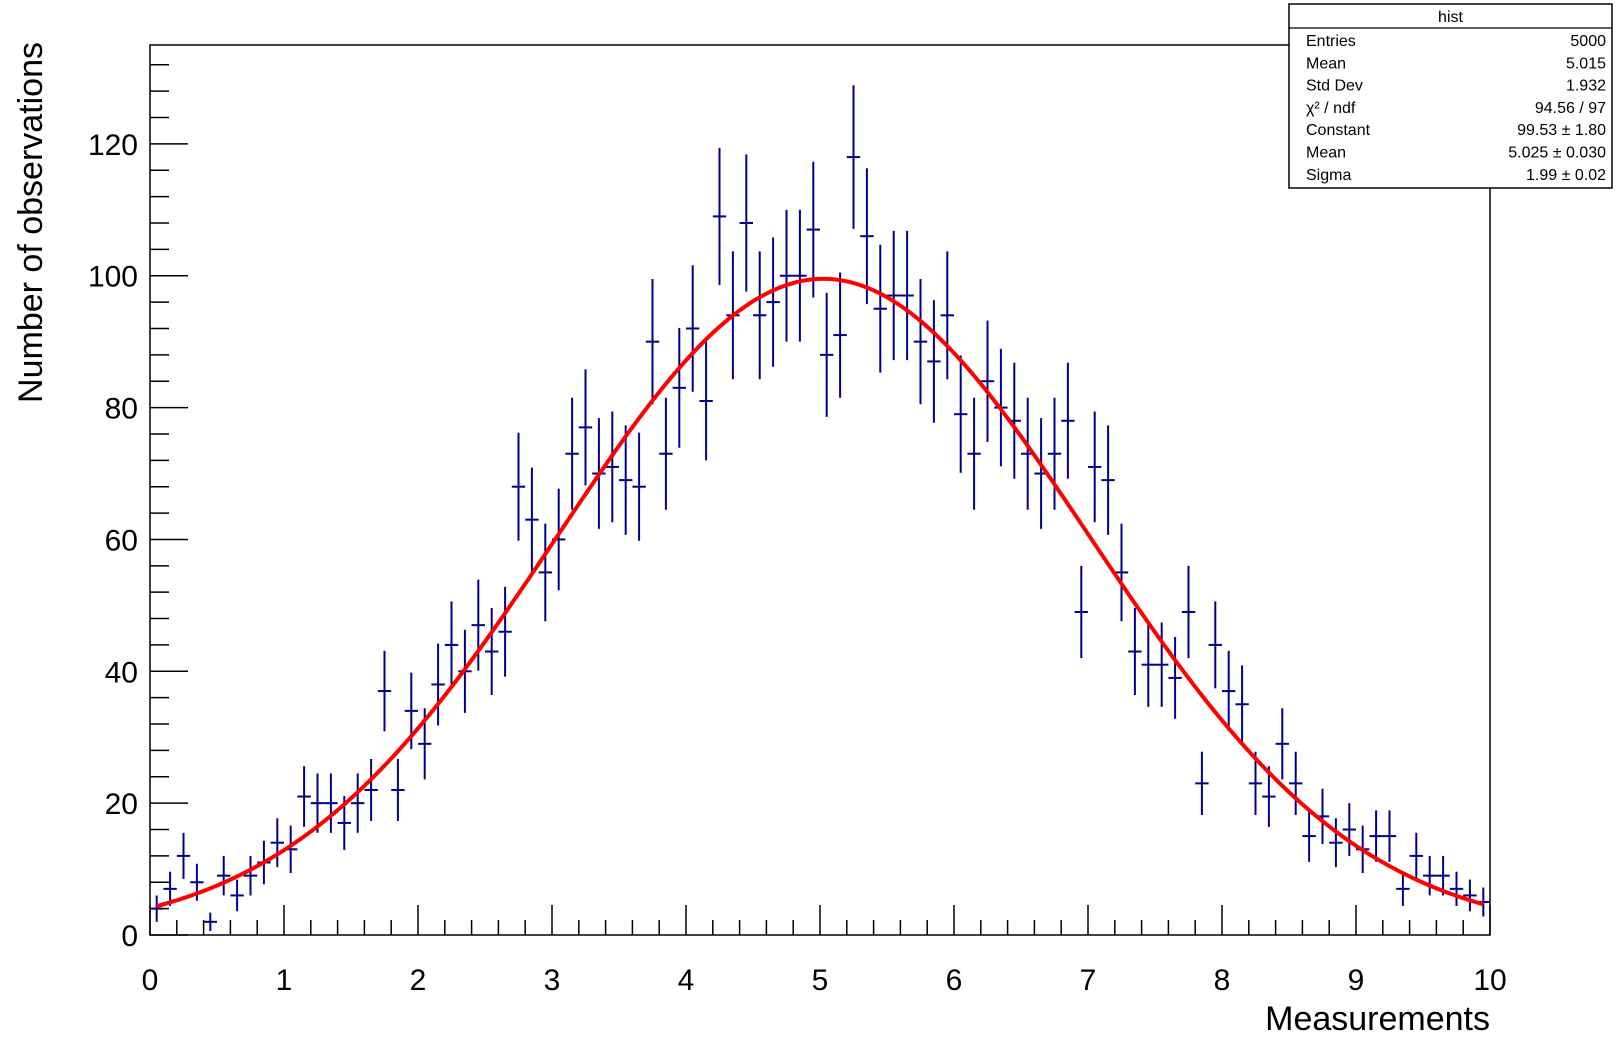  I want to click on y-tick-label: 120, so click(113, 145).